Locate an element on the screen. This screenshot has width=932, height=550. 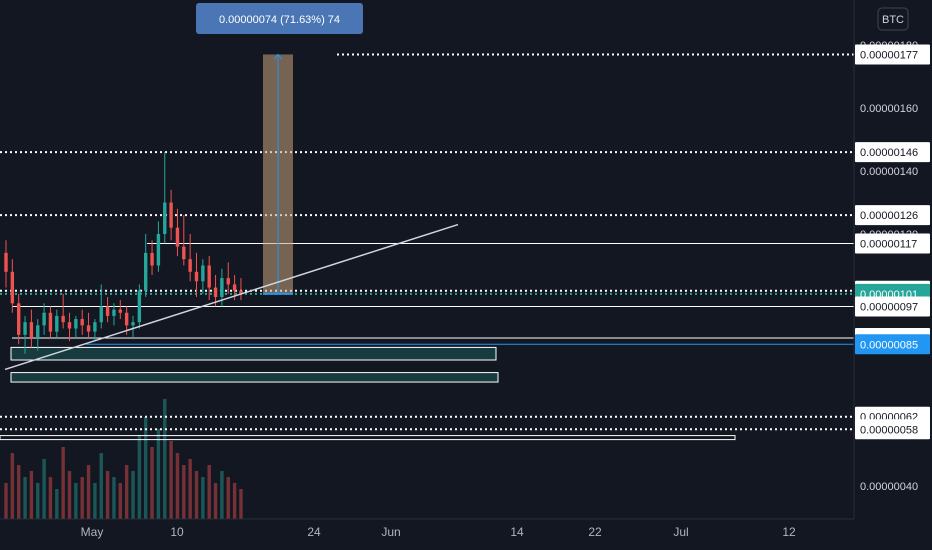
price-tag: 0.00000097 is located at coordinates (892, 306).